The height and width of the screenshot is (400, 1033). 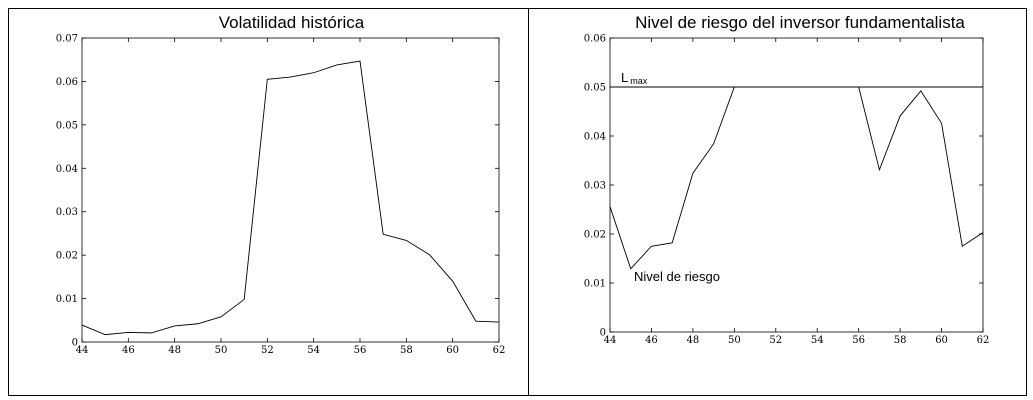 I want to click on risk-x-tick-label: 58, so click(x=900, y=340).